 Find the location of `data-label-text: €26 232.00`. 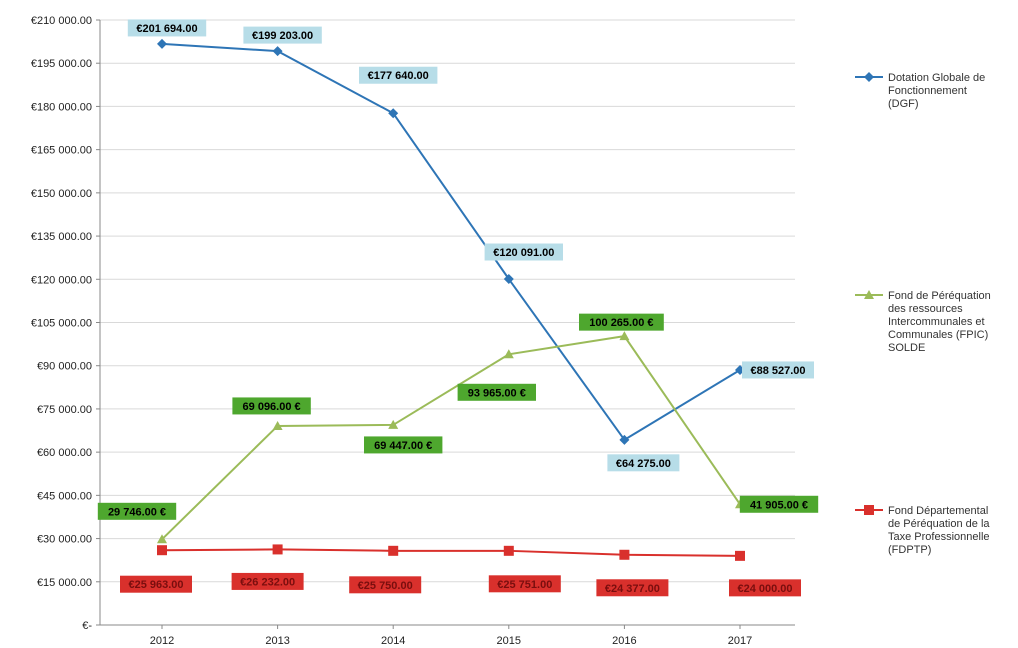

data-label-text: €26 232.00 is located at coordinates (267, 582).